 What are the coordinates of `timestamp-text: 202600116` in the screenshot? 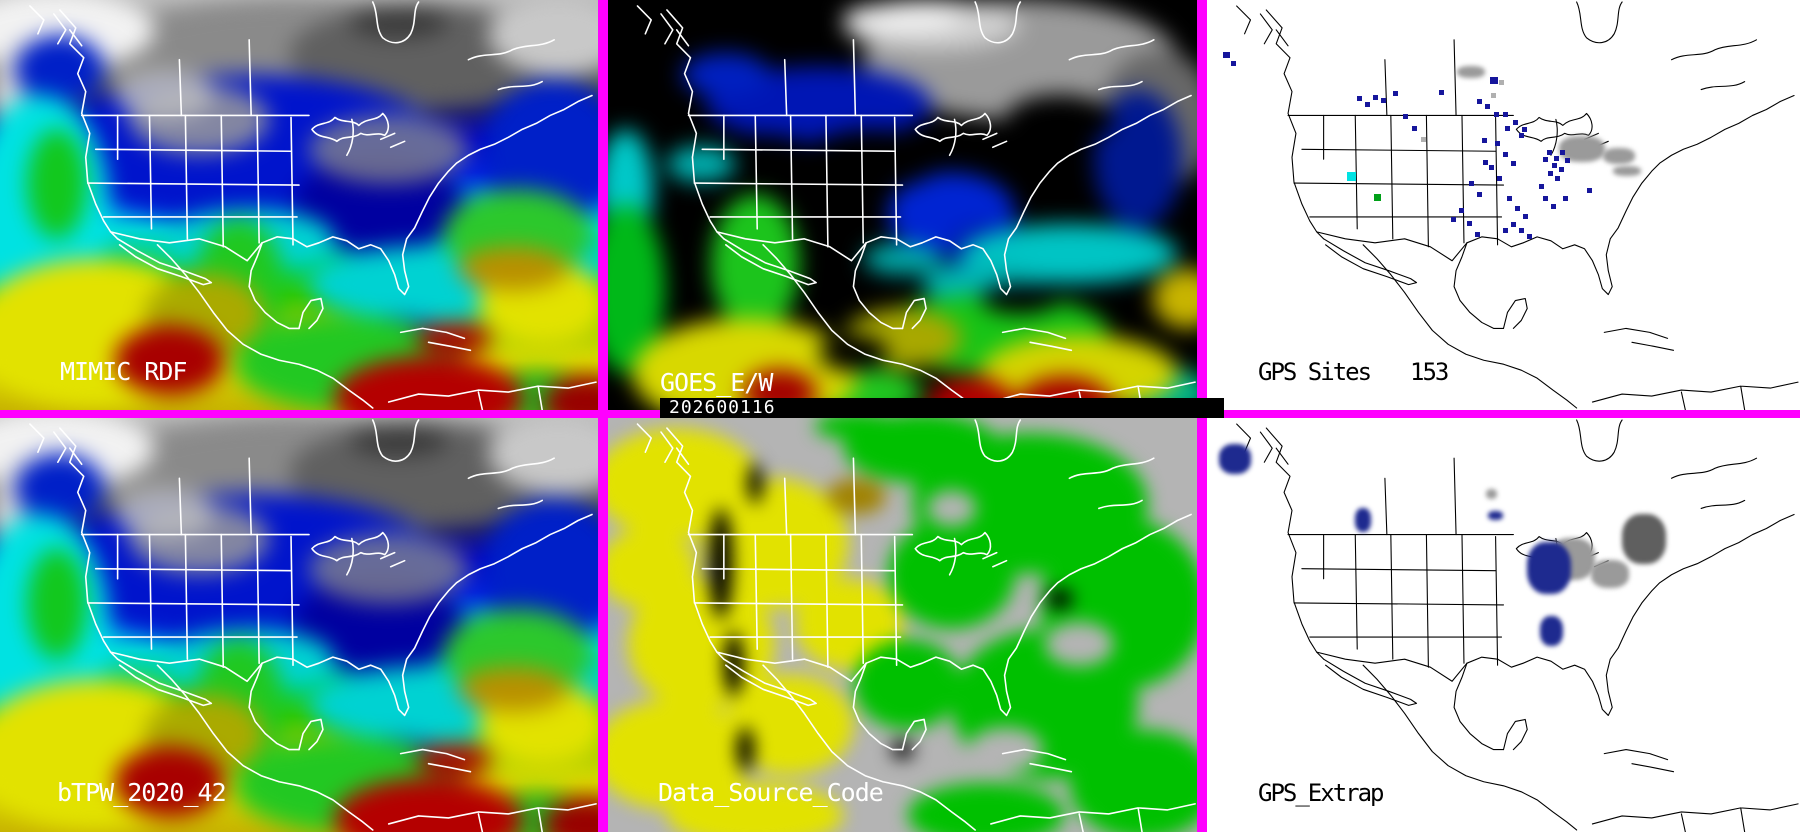 It's located at (722, 407).